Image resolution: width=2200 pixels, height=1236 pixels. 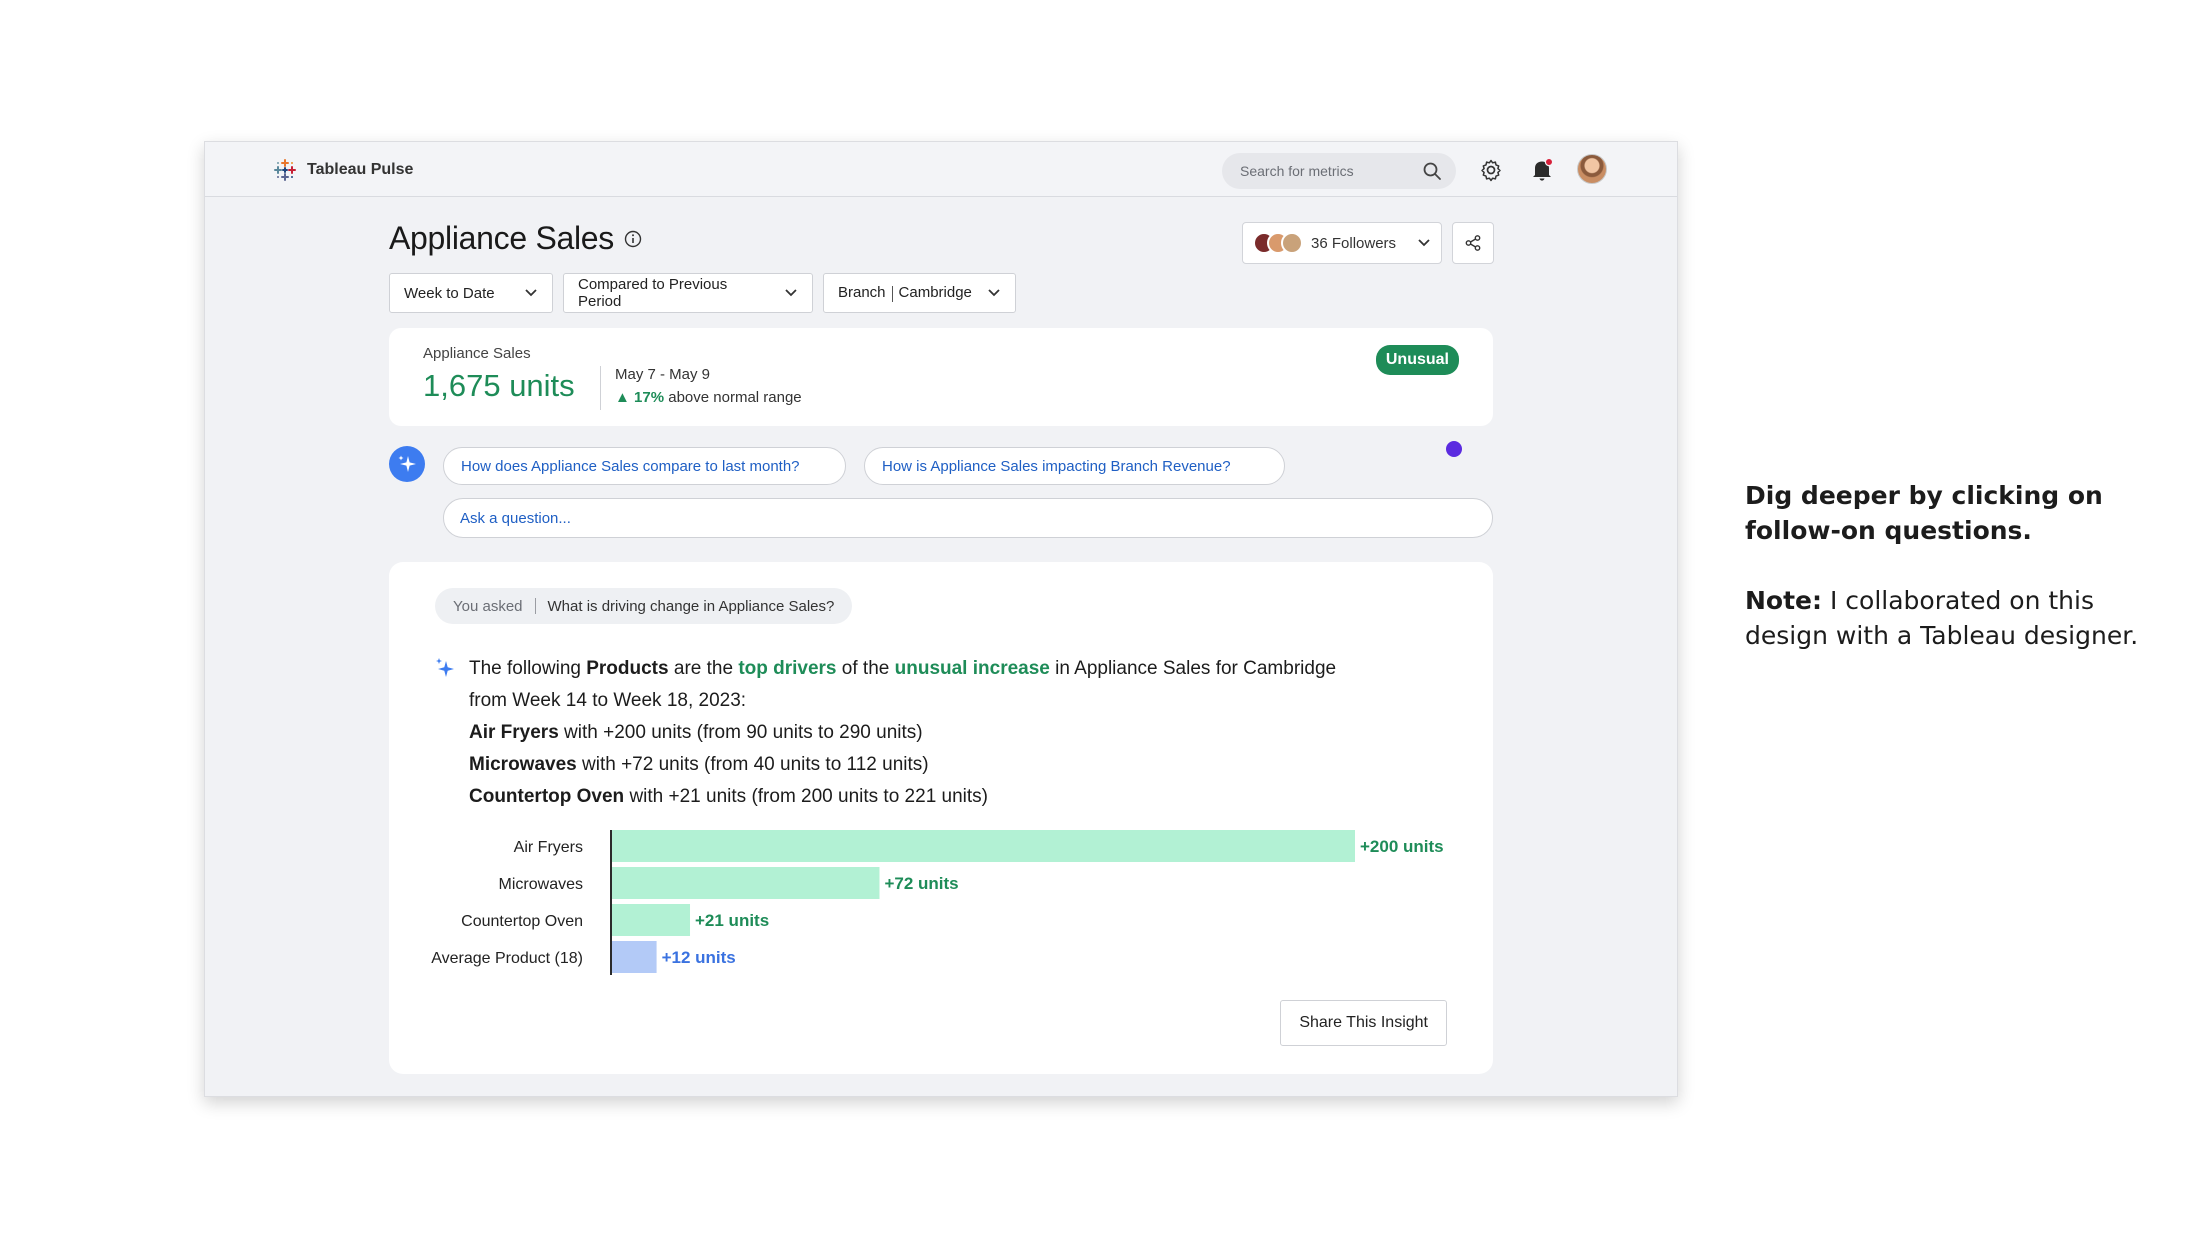 What do you see at coordinates (972, 668) in the screenshot?
I see `insight-highlight: unusual increase` at bounding box center [972, 668].